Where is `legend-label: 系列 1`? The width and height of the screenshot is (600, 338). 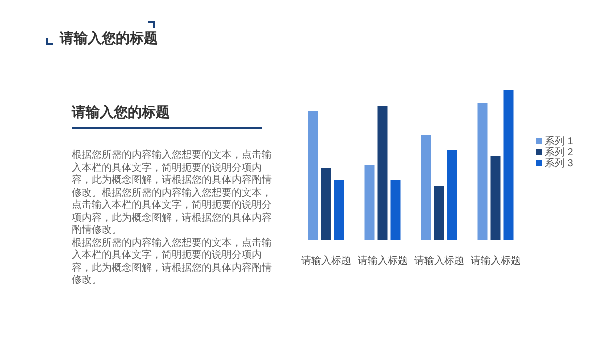
legend-label: 系列 1 is located at coordinates (559, 142).